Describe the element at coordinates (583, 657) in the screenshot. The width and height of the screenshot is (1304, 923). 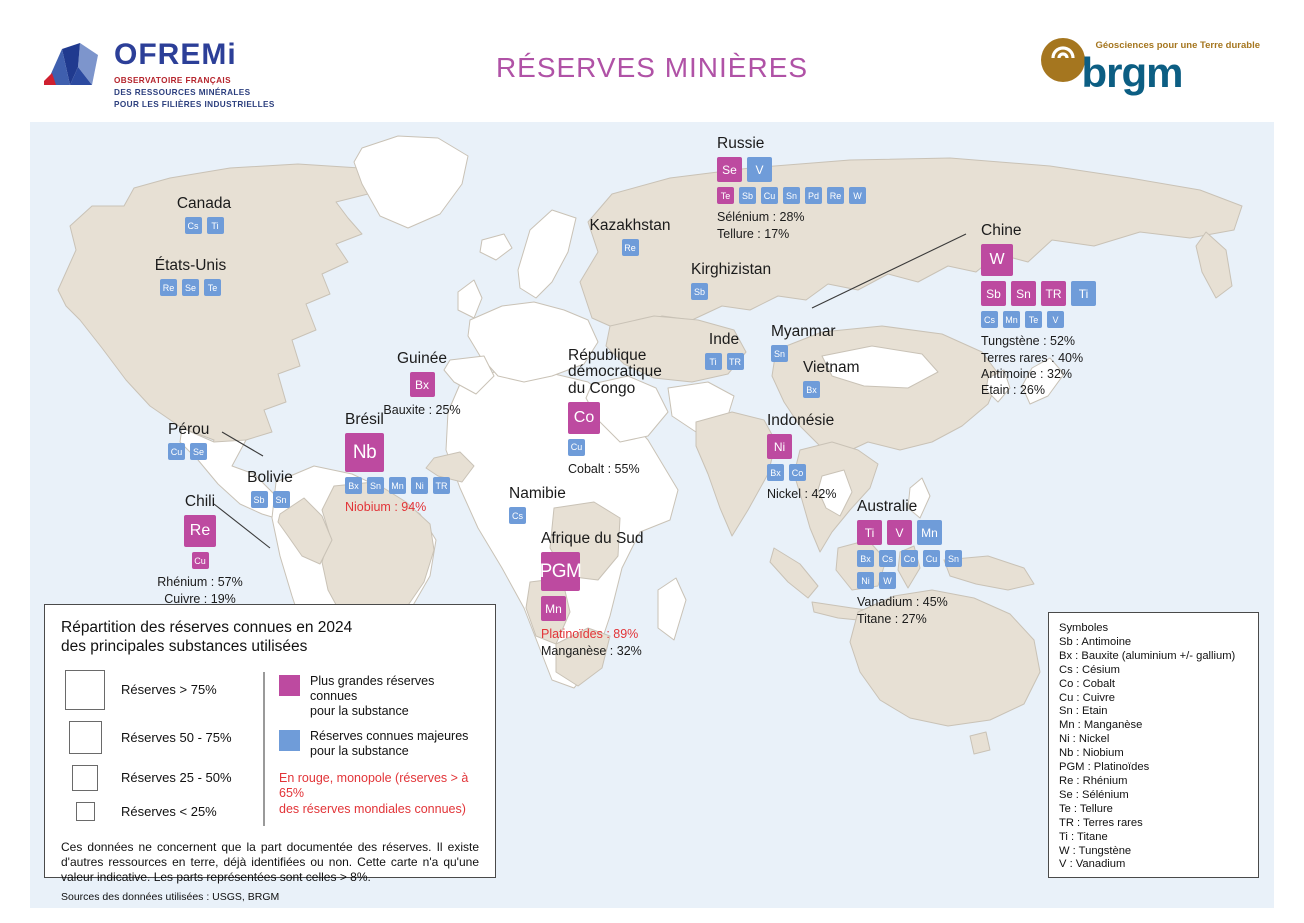
I see `land-south-africa` at that location.